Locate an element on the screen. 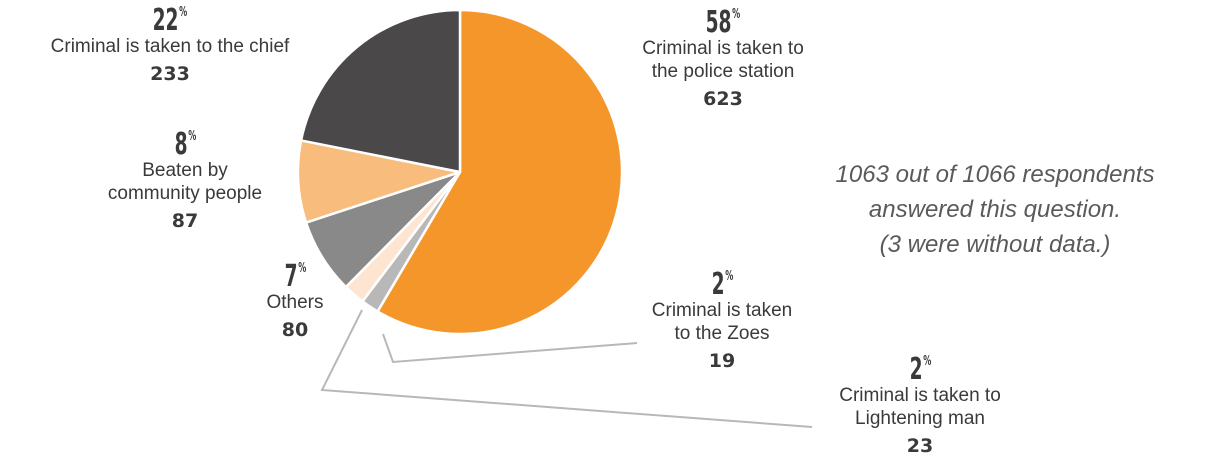 The image size is (1211, 475). count-value: 87 is located at coordinates (185, 220).